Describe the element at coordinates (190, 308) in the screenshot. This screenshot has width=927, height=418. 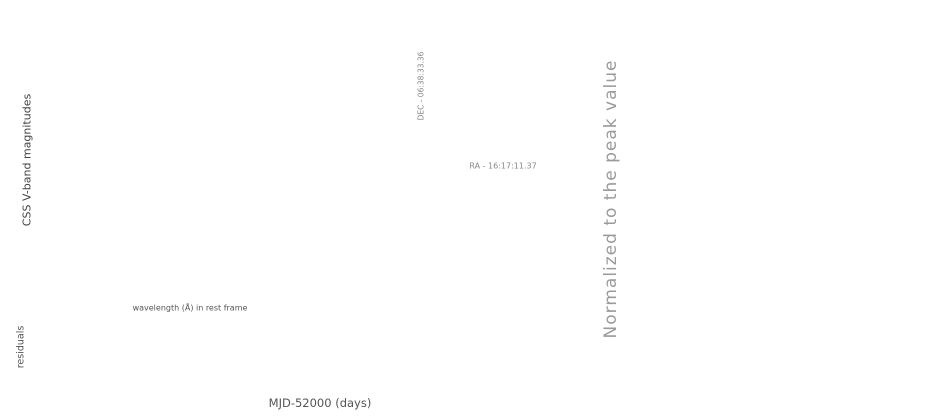
I see `spectrum-x-axis-label: wavelength (Å) in rest frame` at that location.